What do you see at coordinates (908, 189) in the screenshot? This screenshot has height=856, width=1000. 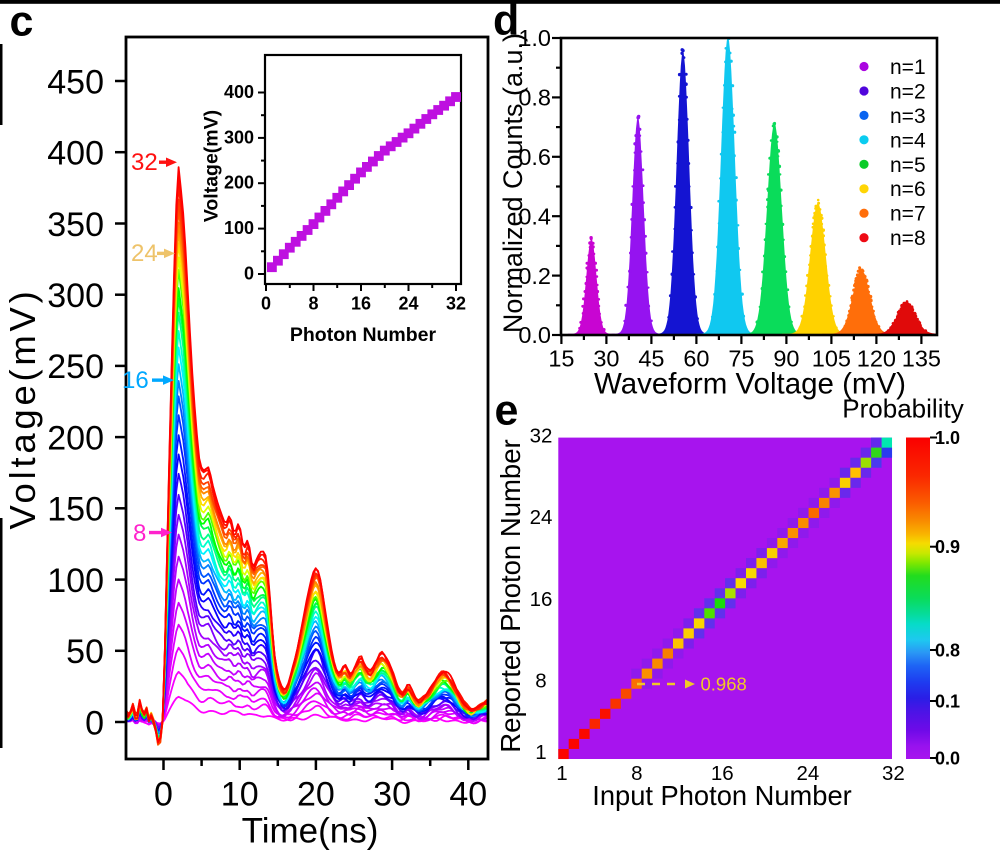 I see `svg-text: n=6` at bounding box center [908, 189].